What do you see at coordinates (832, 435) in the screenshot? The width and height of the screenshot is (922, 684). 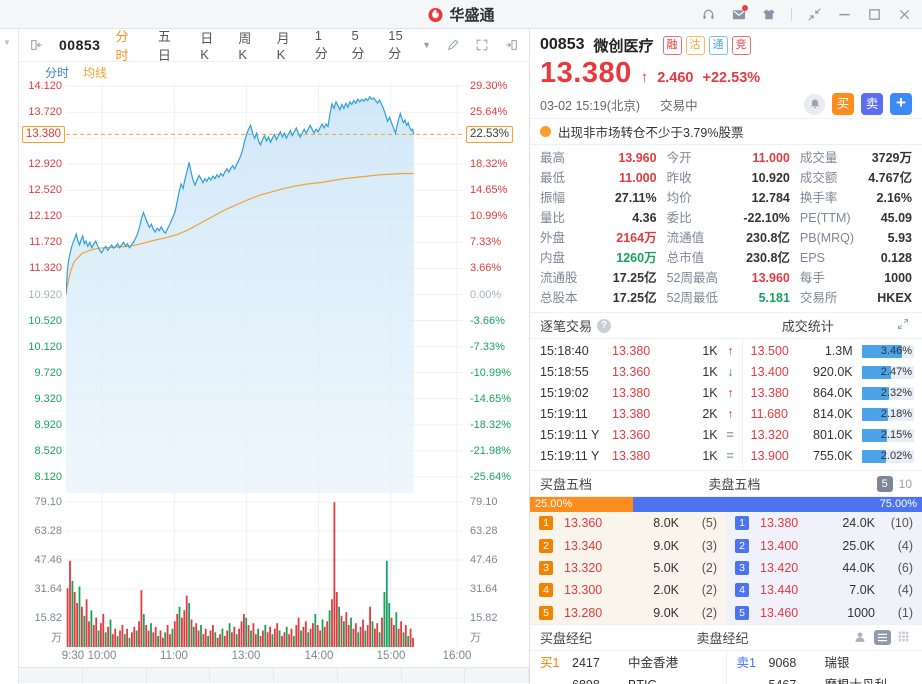 I see `stat-row: 13.320 801.0K 2.15%` at bounding box center [832, 435].